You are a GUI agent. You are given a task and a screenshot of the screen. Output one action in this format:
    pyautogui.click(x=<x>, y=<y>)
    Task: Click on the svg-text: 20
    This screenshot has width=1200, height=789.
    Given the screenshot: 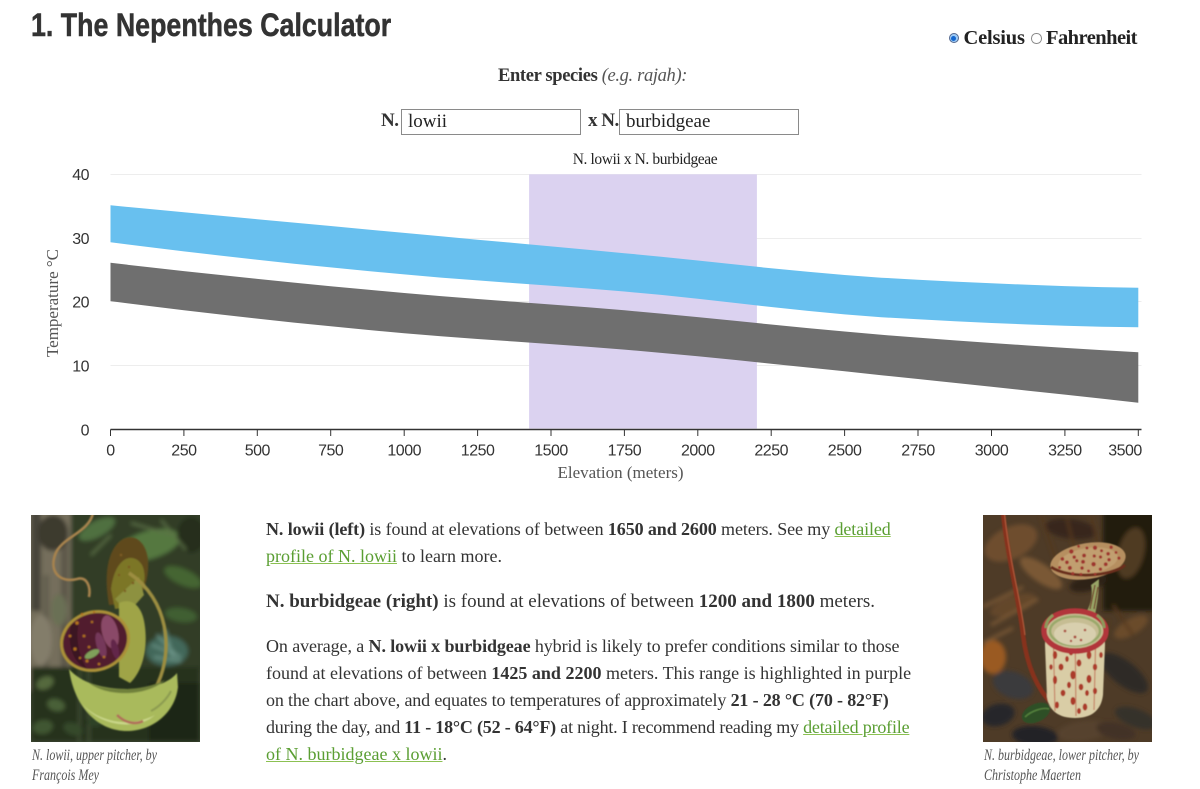 What is the action you would take?
    pyautogui.click(x=80, y=303)
    